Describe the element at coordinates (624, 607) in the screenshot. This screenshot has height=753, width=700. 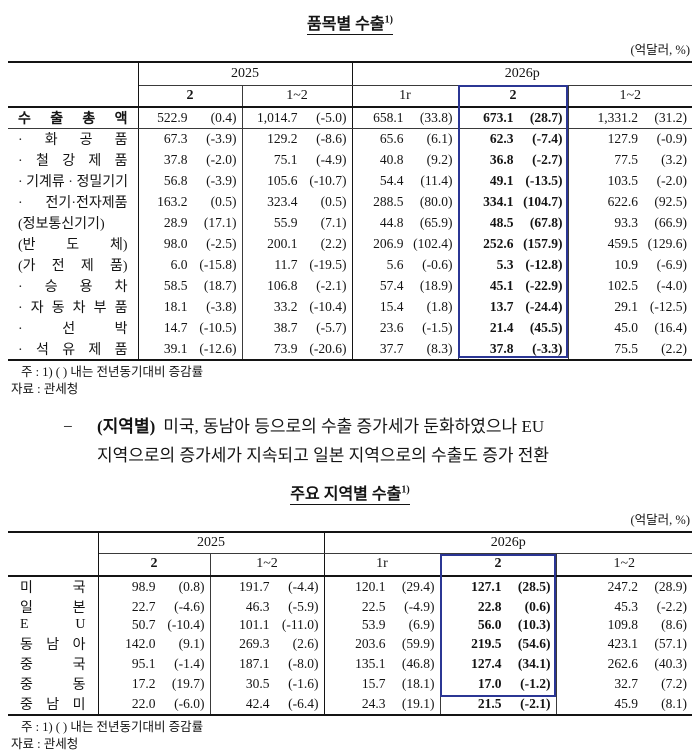
I see `cell-2026-jan-feb: 45.3 (-2.2)` at that location.